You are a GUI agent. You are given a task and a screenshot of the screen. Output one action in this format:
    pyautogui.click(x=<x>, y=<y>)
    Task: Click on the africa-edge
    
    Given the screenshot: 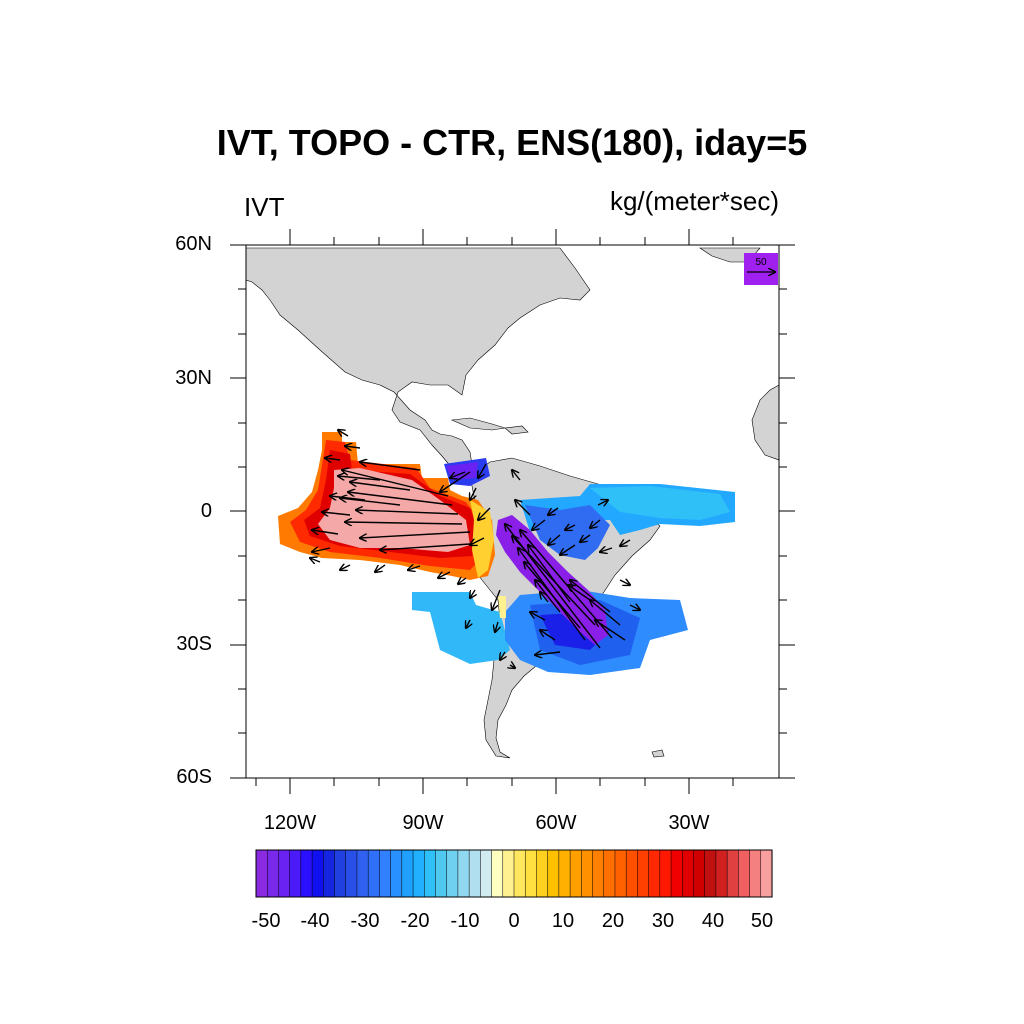 What is the action you would take?
    pyautogui.click(x=765, y=422)
    